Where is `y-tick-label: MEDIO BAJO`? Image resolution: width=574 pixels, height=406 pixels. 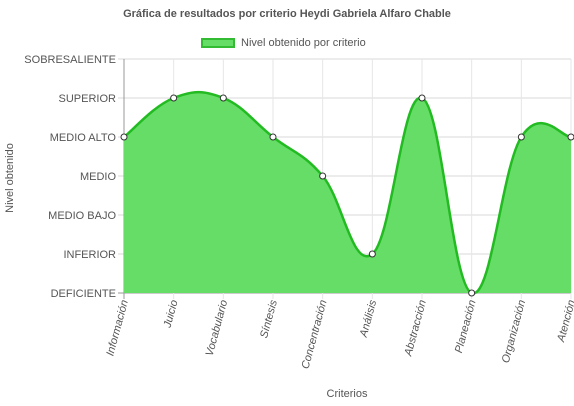 y-tick-label: MEDIO BAJO is located at coordinates (82, 216).